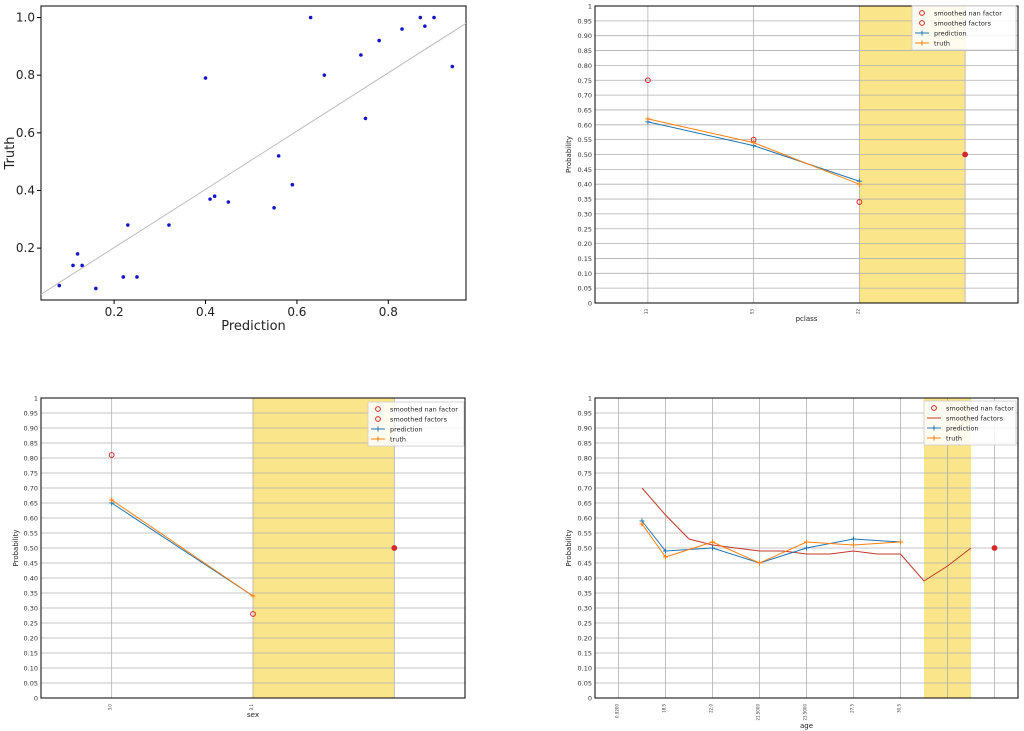  What do you see at coordinates (114, 312) in the screenshot?
I see `x-tick-label: 0.2` at bounding box center [114, 312].